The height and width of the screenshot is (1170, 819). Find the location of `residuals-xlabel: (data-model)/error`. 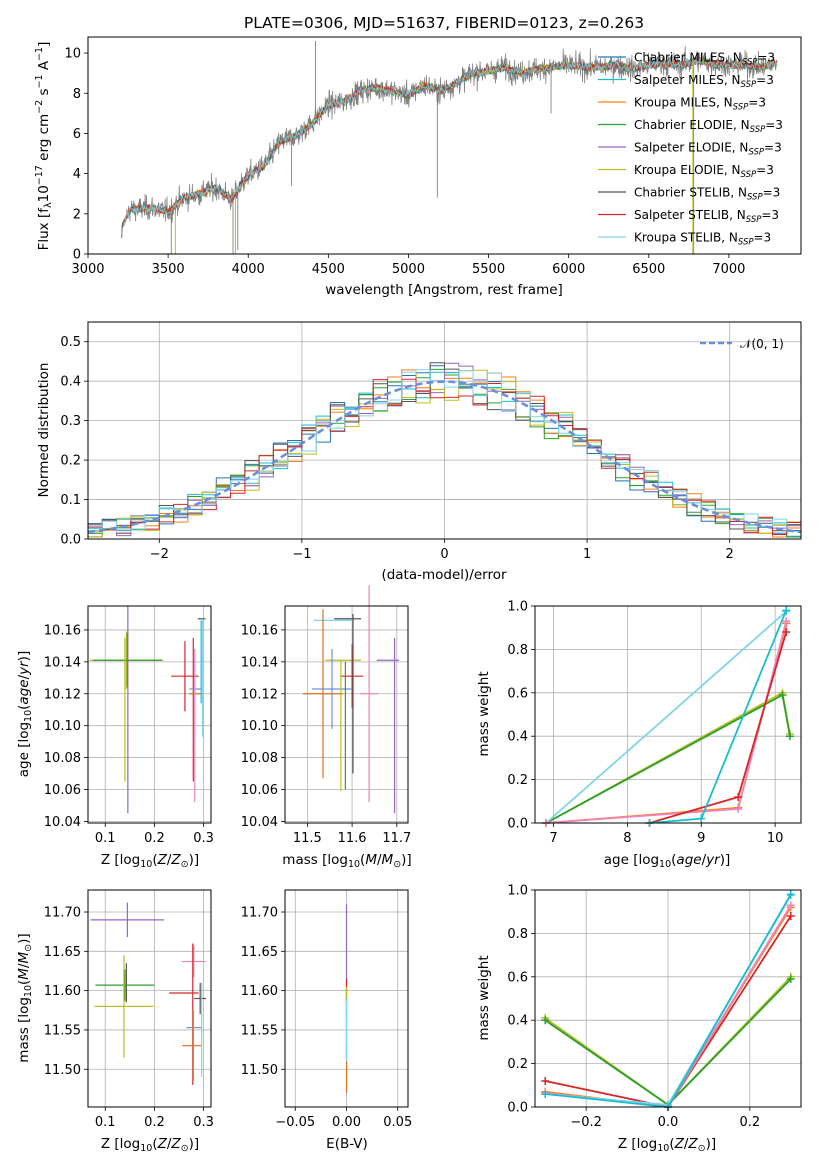

residuals-xlabel: (data-model)/error is located at coordinates (444, 575).